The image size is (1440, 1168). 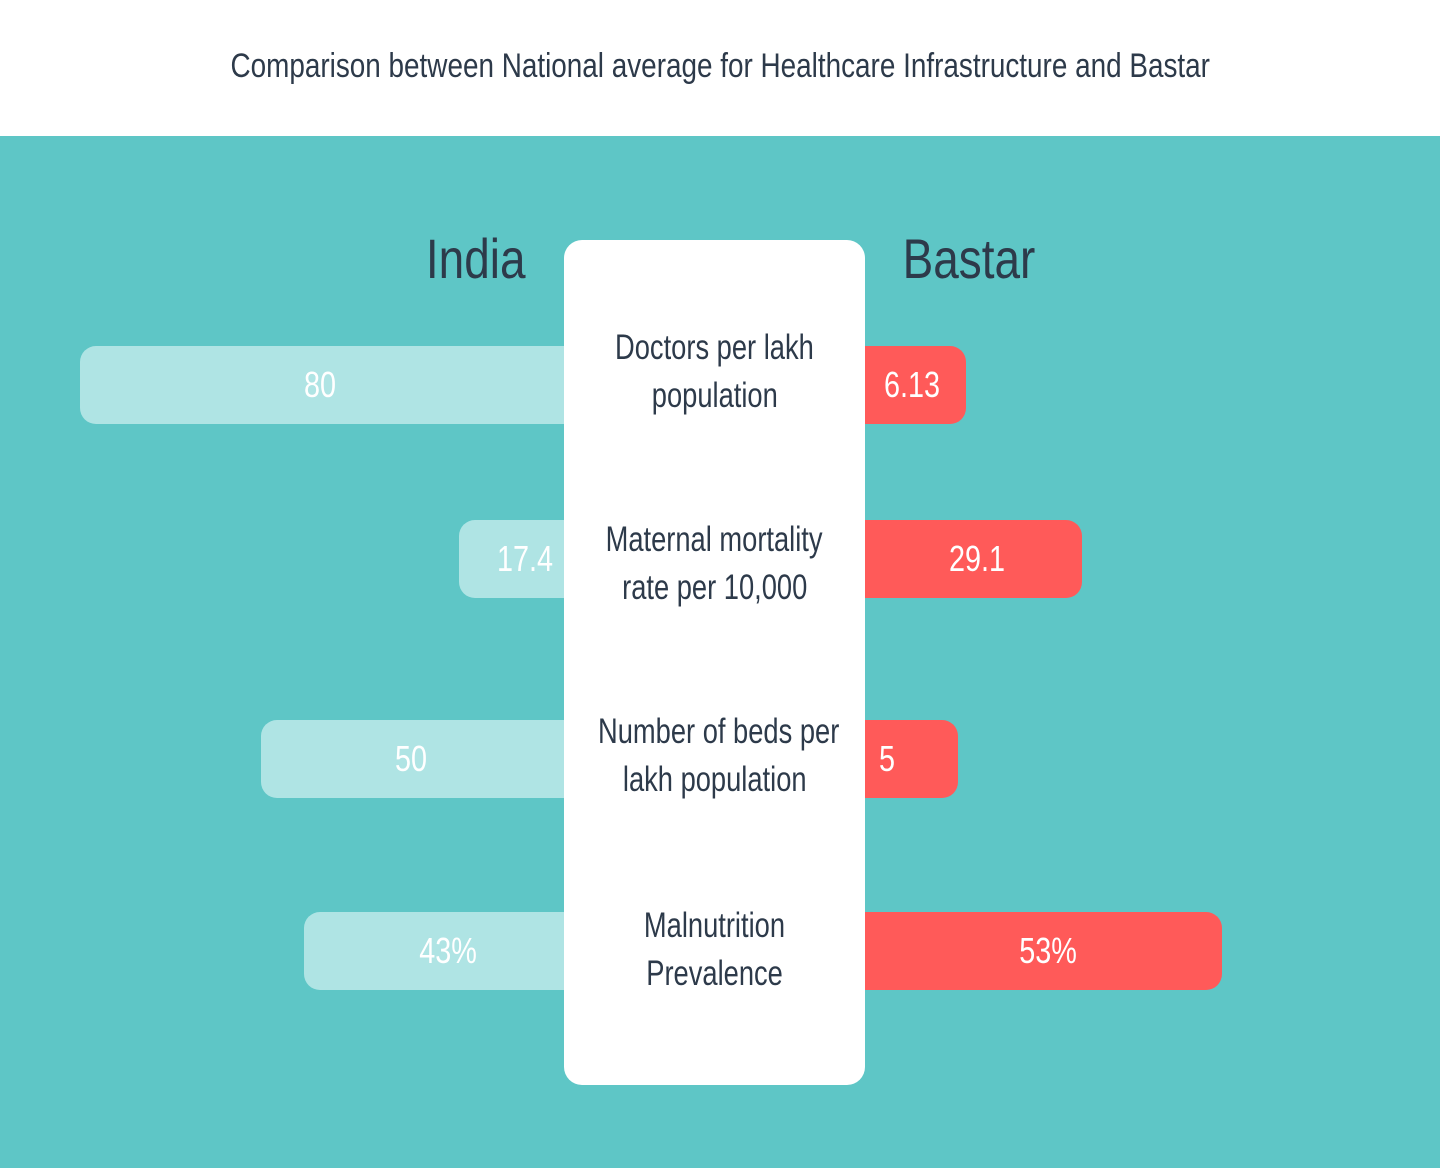 I want to click on bastar-bar: 6.13, so click(x=910, y=385).